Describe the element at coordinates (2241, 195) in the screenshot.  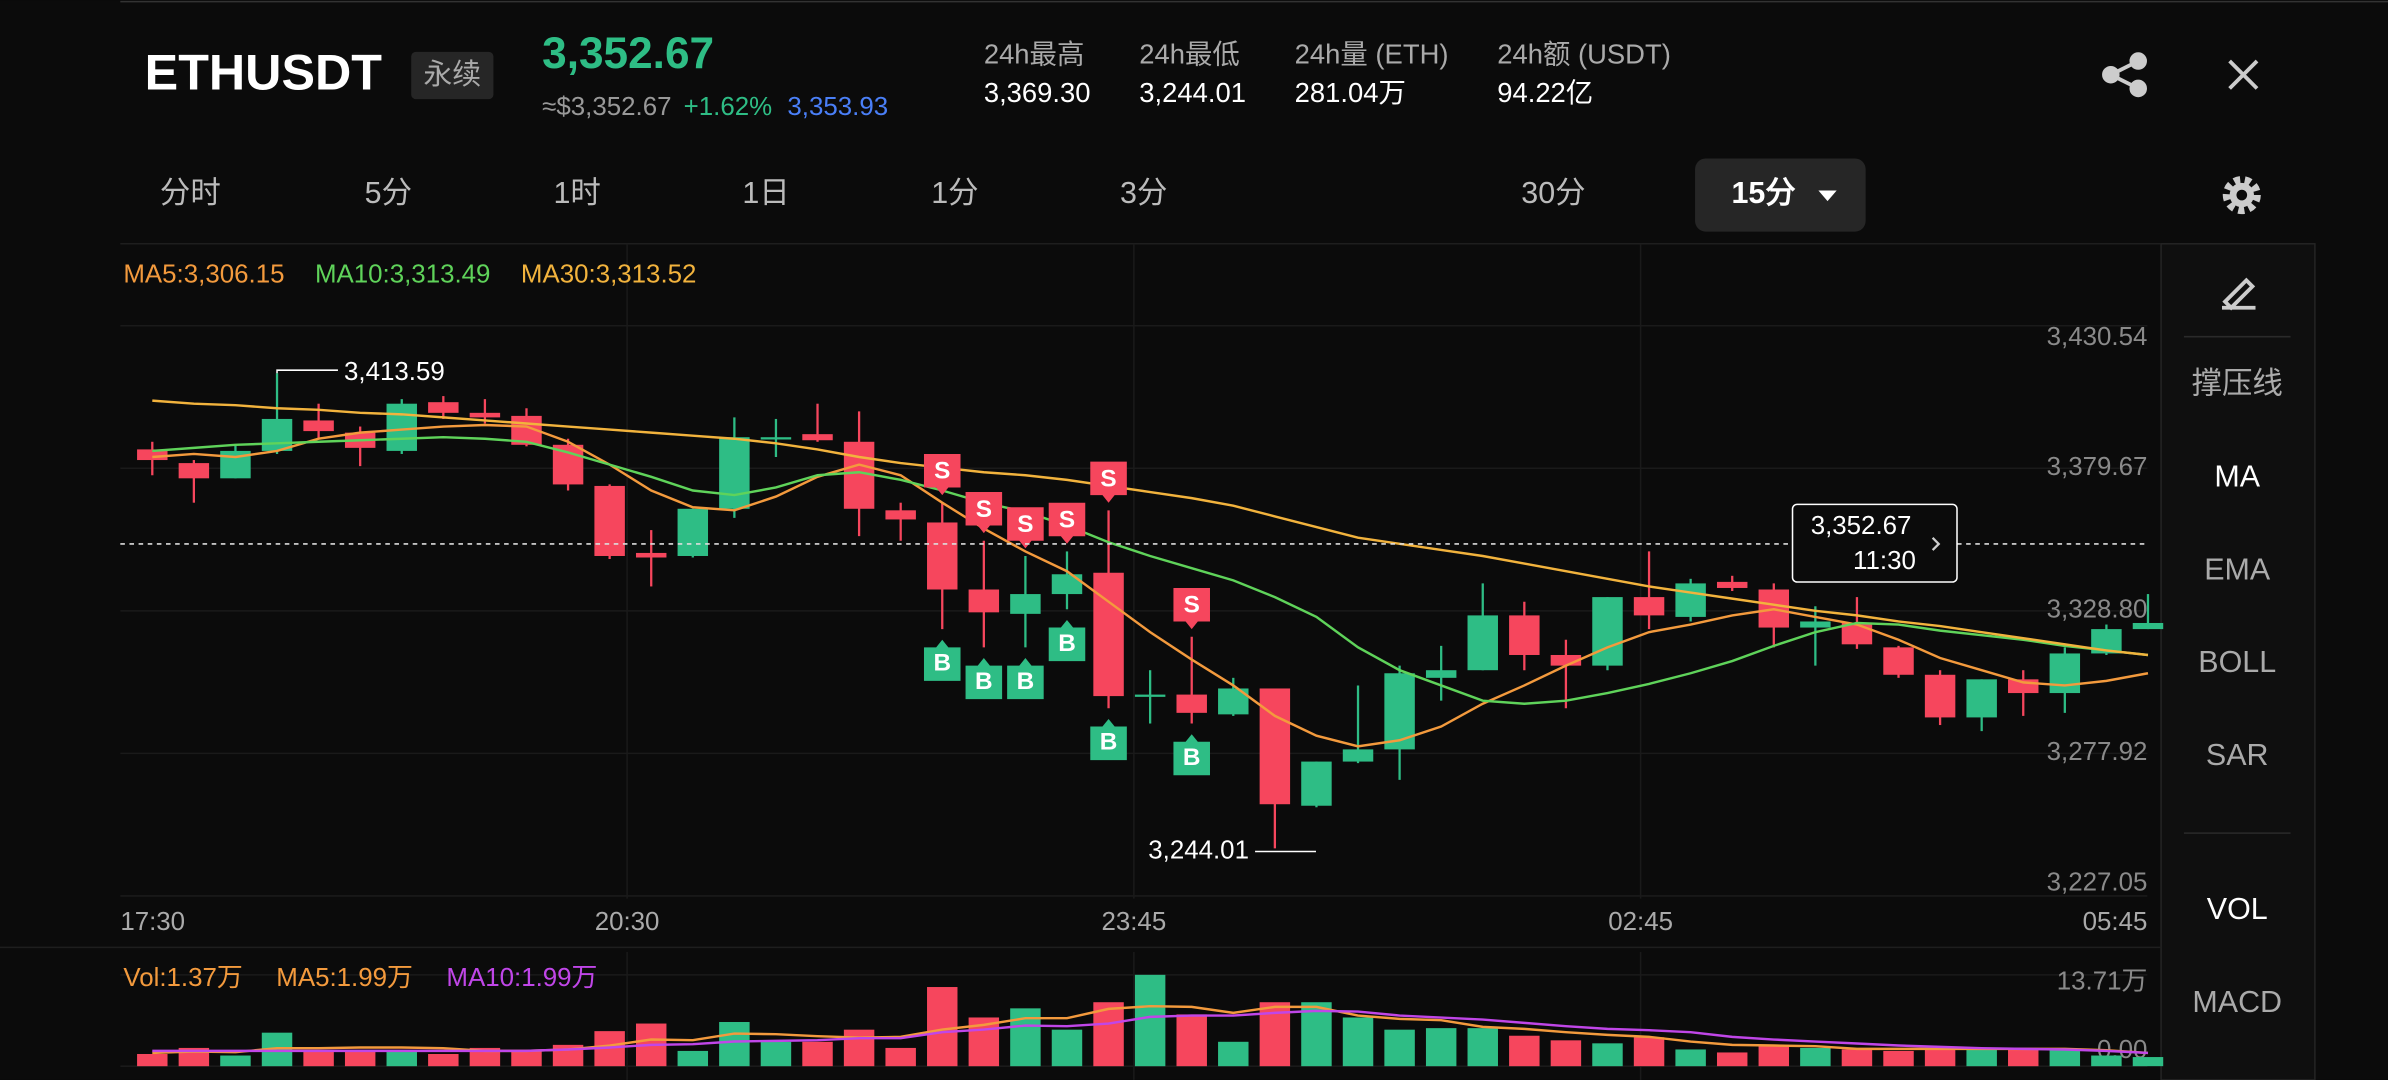
I see `settings-icon` at that location.